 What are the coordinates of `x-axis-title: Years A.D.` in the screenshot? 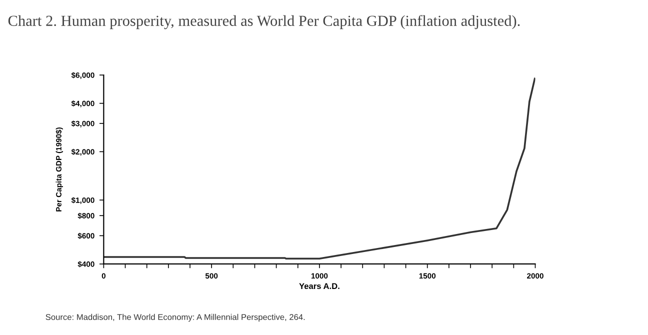 It's located at (319, 286).